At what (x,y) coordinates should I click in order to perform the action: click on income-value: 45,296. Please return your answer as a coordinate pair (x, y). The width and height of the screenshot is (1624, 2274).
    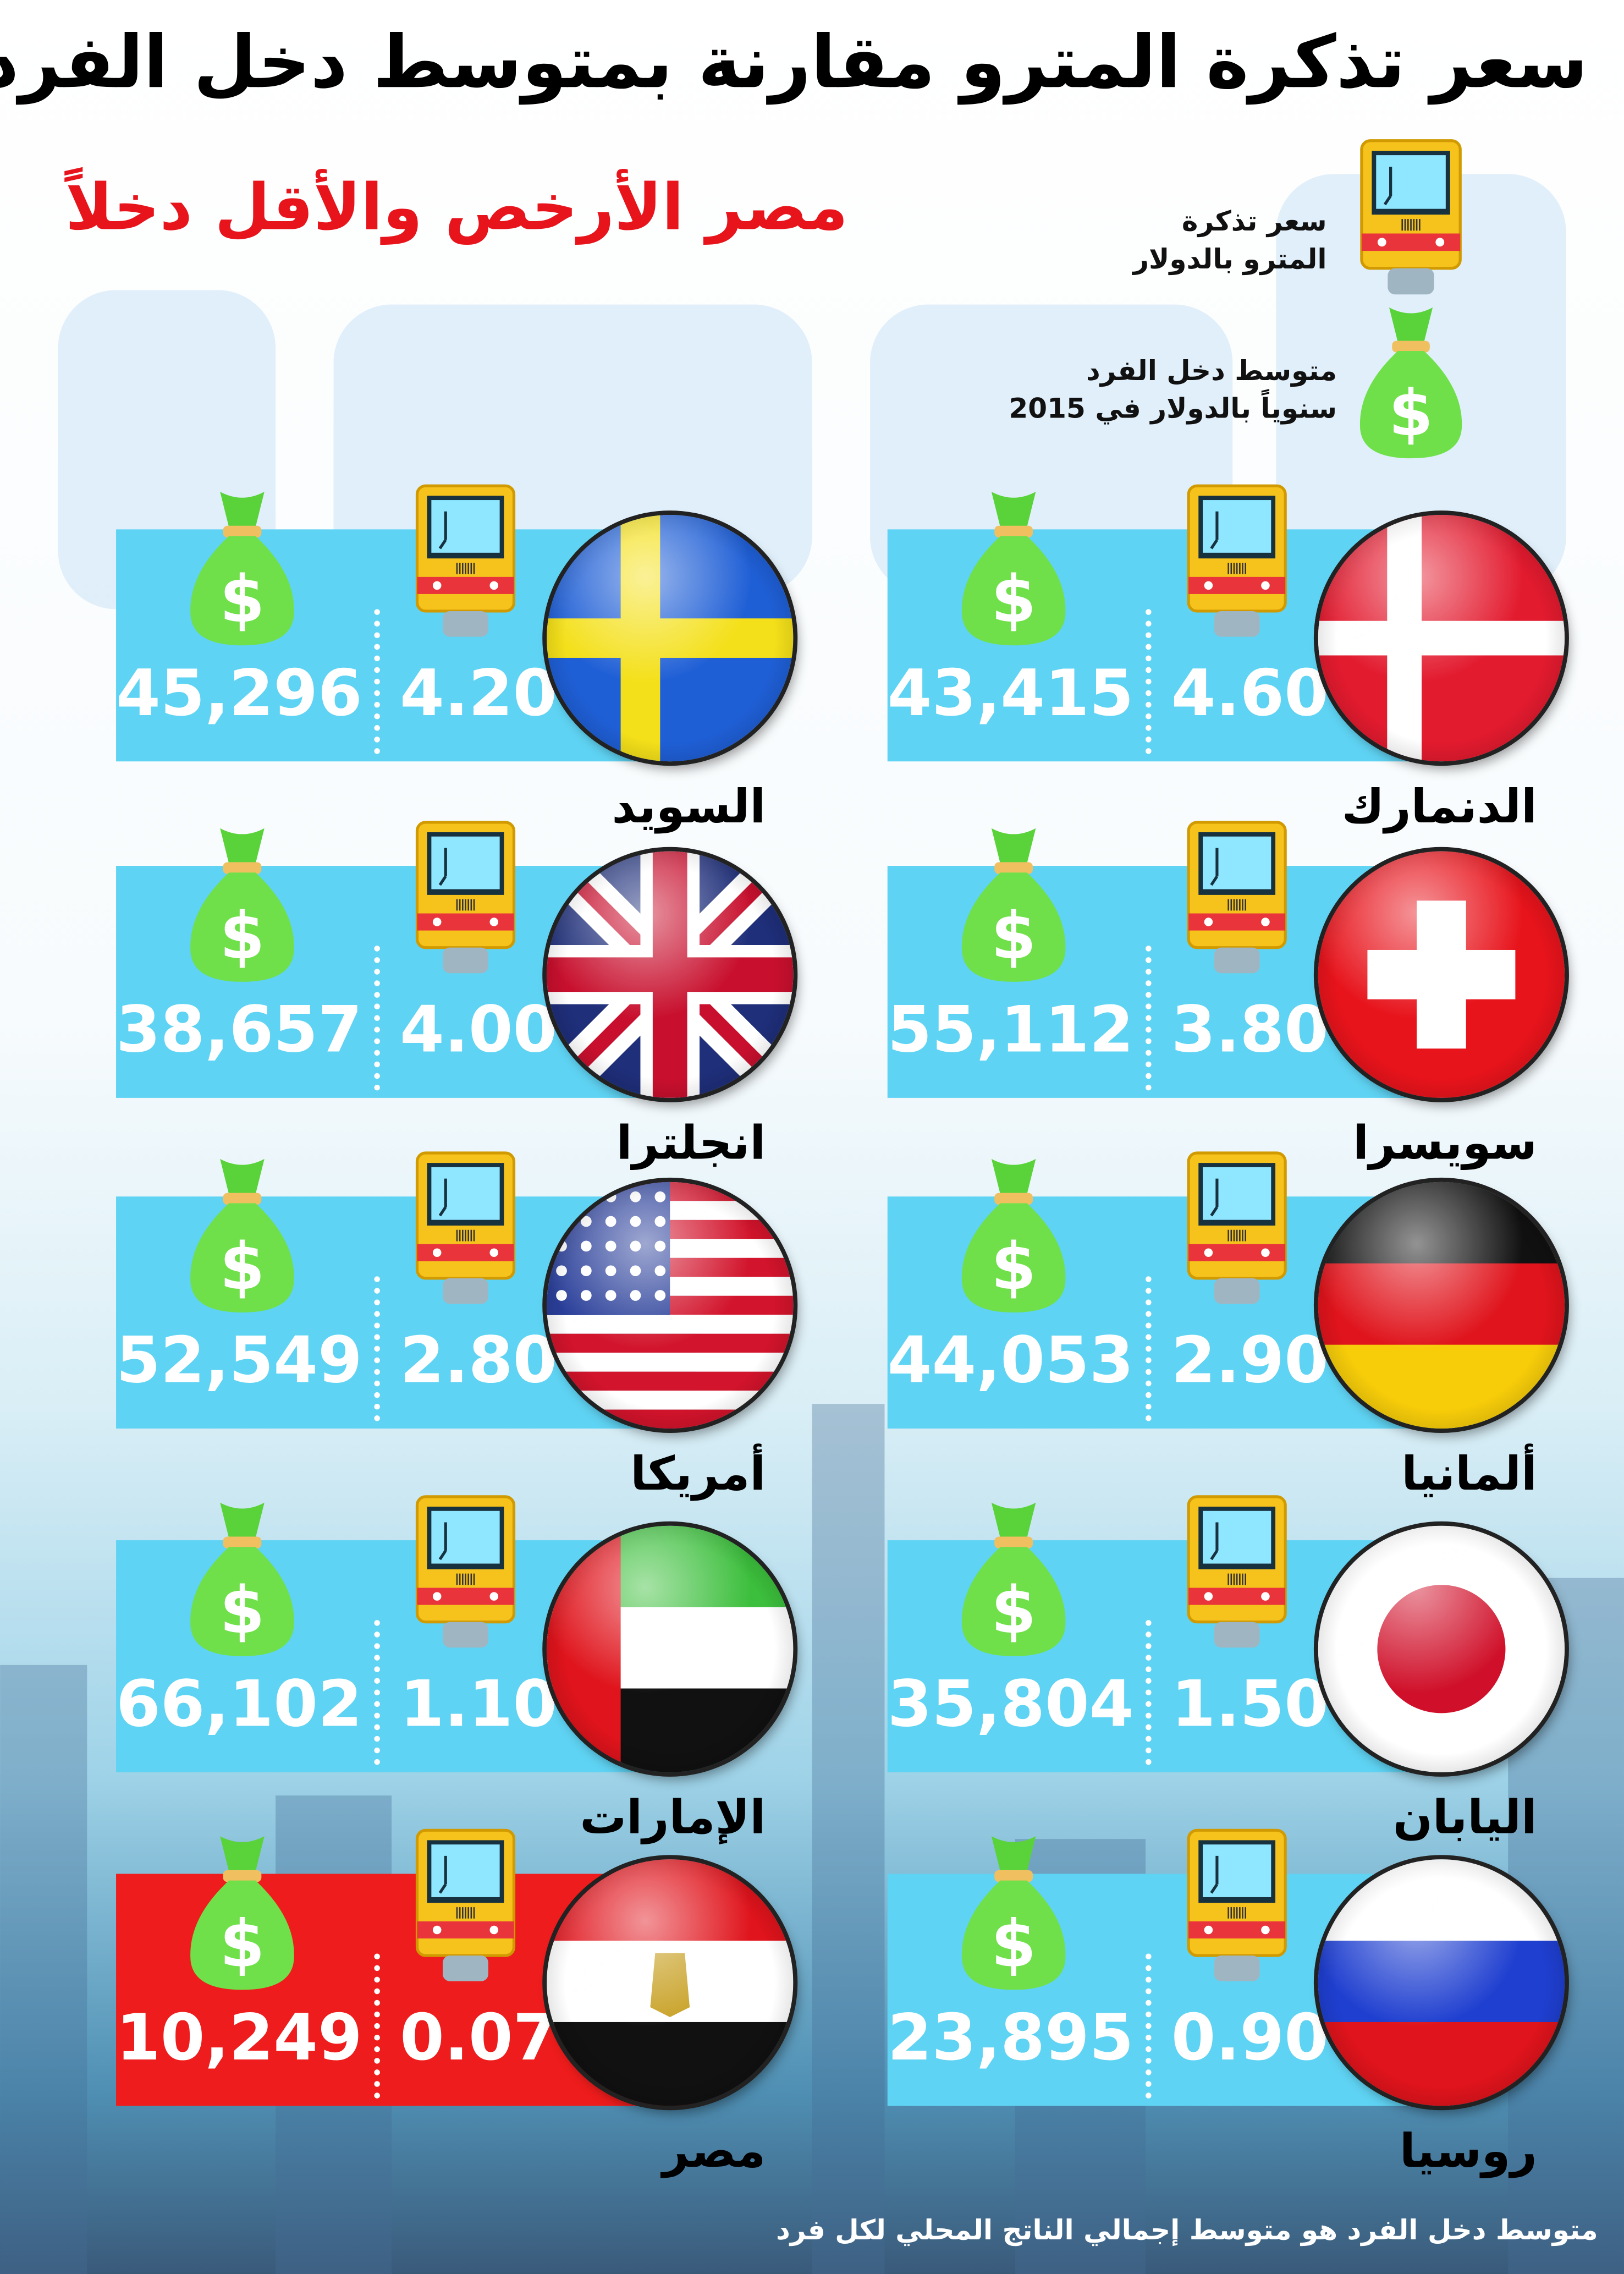
    Looking at the image, I should click on (238, 694).